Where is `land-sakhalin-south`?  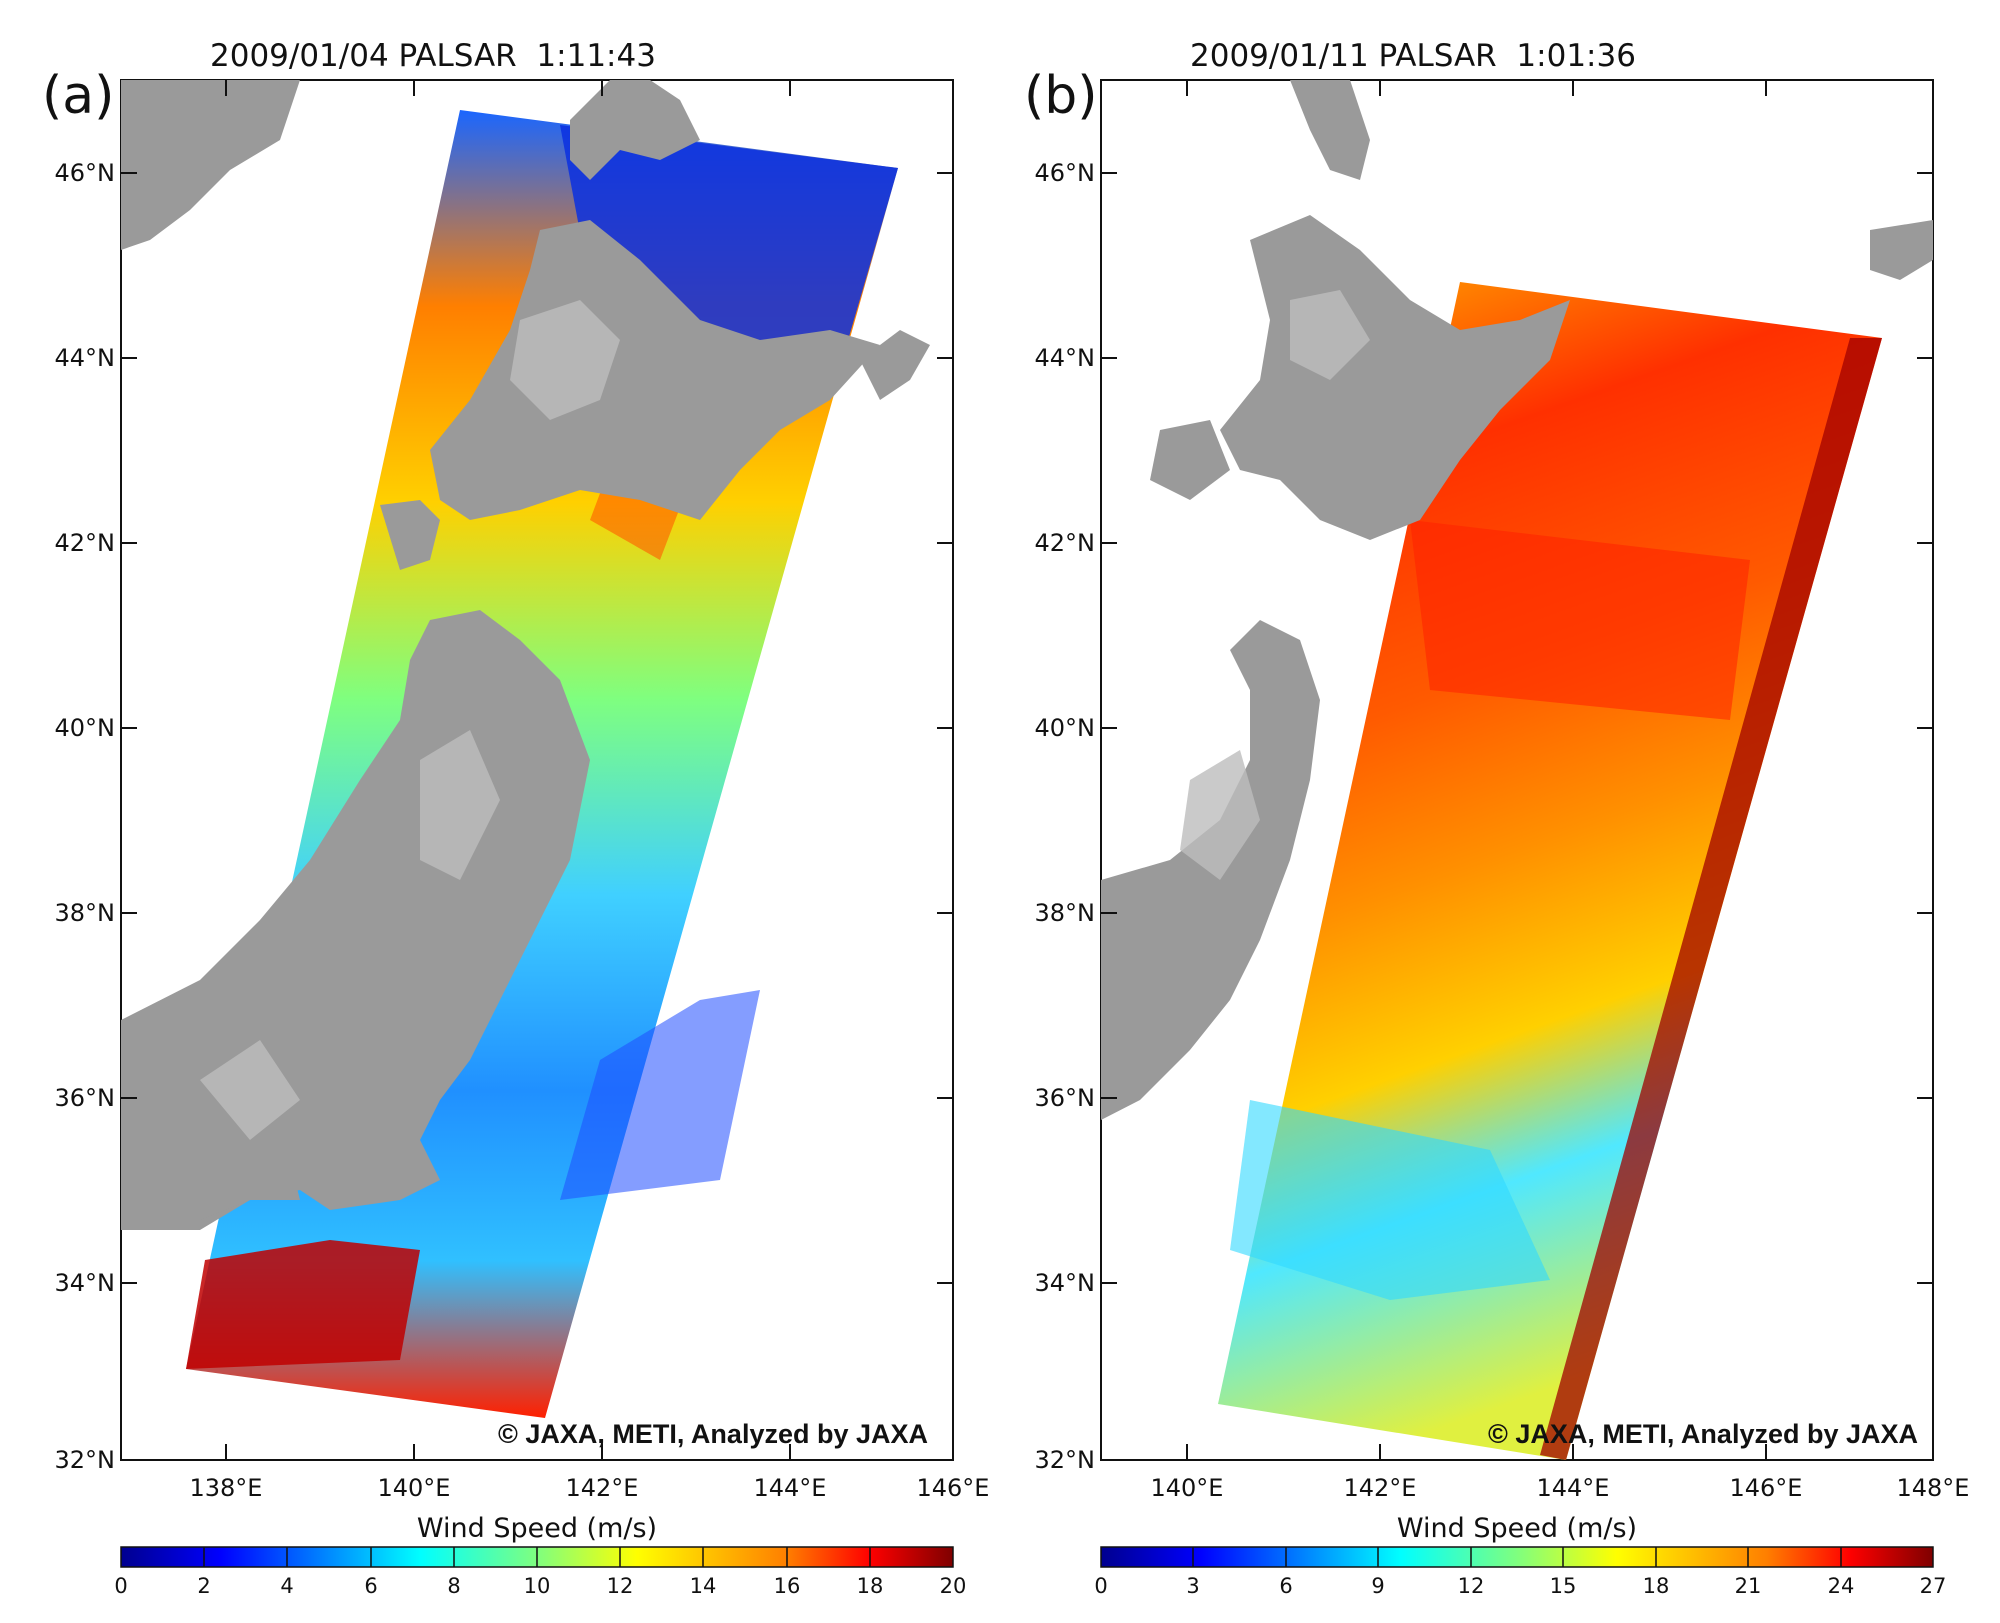 land-sakhalin-south is located at coordinates (635, 130).